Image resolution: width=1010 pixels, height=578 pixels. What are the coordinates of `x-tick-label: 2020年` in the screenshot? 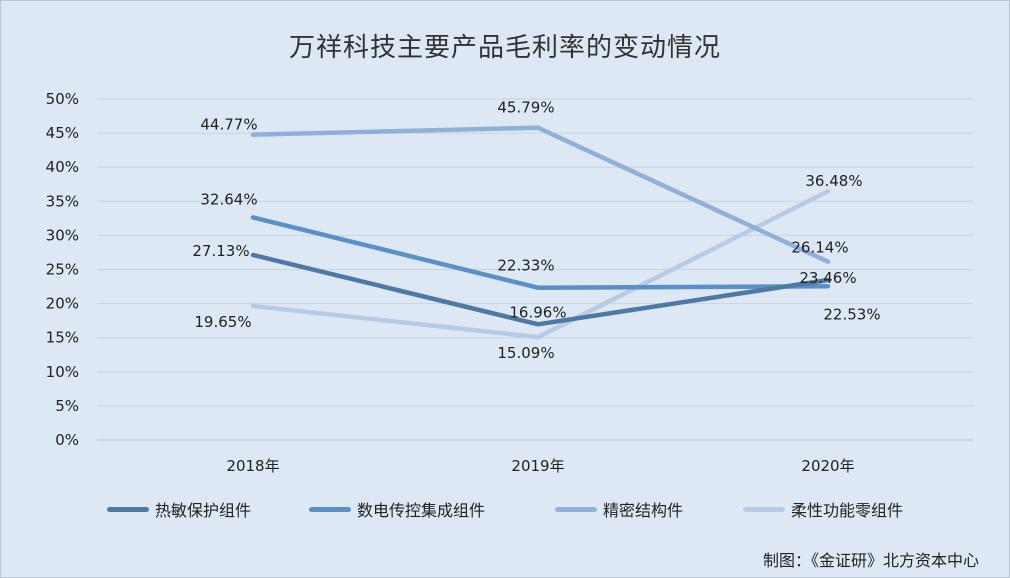 It's located at (827, 466).